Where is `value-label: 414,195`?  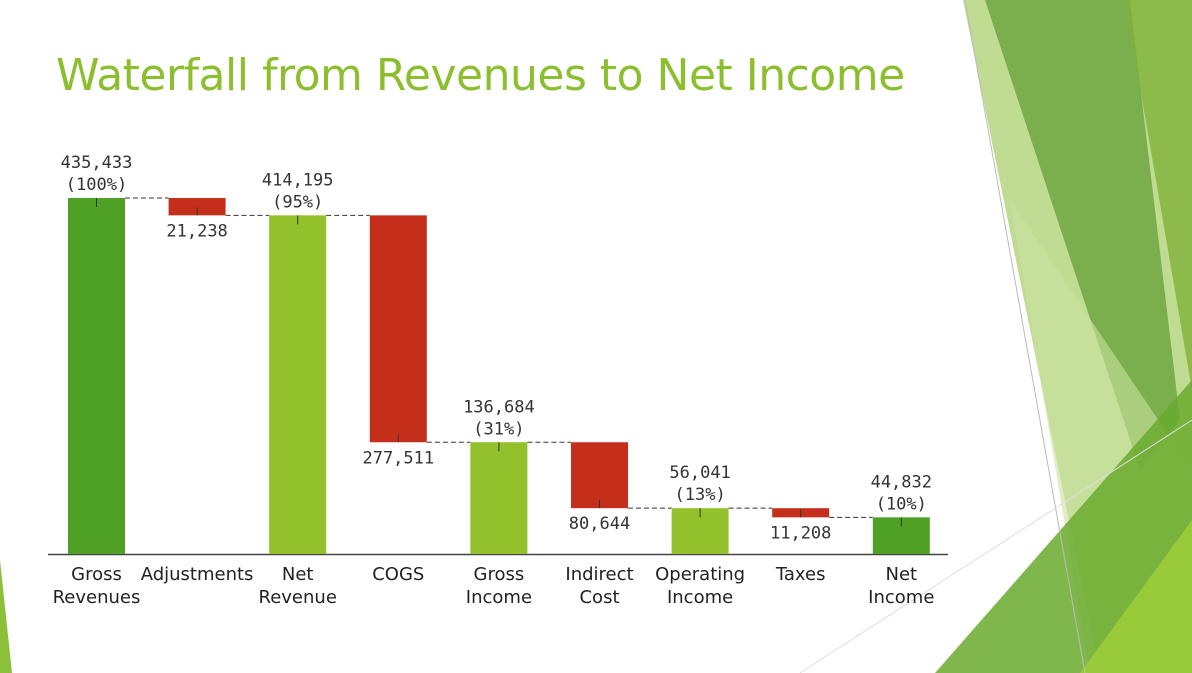
value-label: 414,195 is located at coordinates (298, 180).